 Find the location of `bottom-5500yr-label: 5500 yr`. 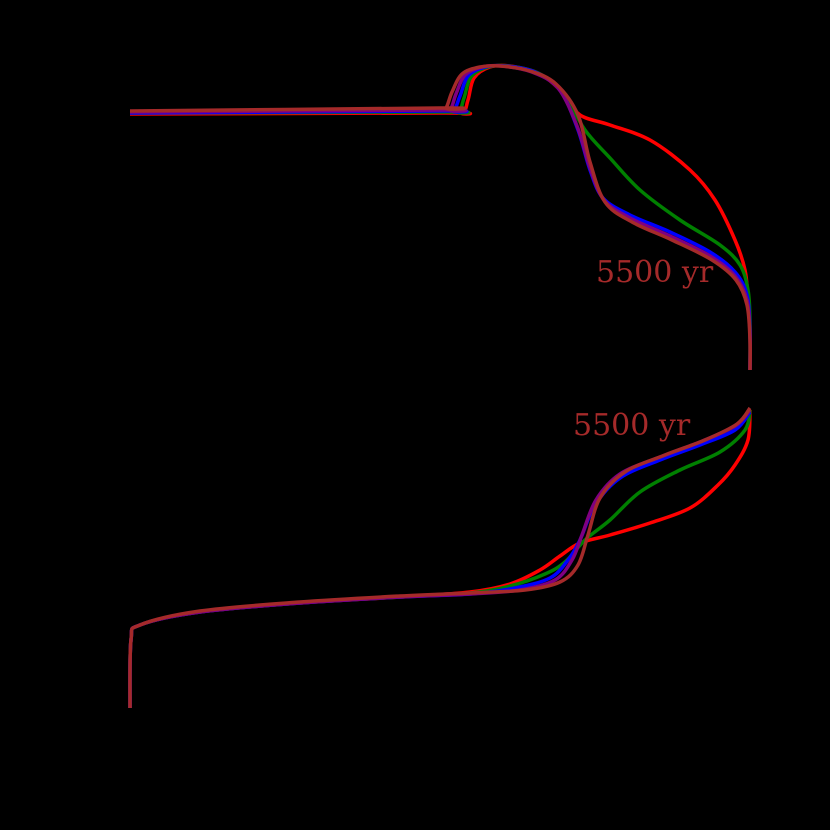

bottom-5500yr-label: 5500 yr is located at coordinates (632, 425).